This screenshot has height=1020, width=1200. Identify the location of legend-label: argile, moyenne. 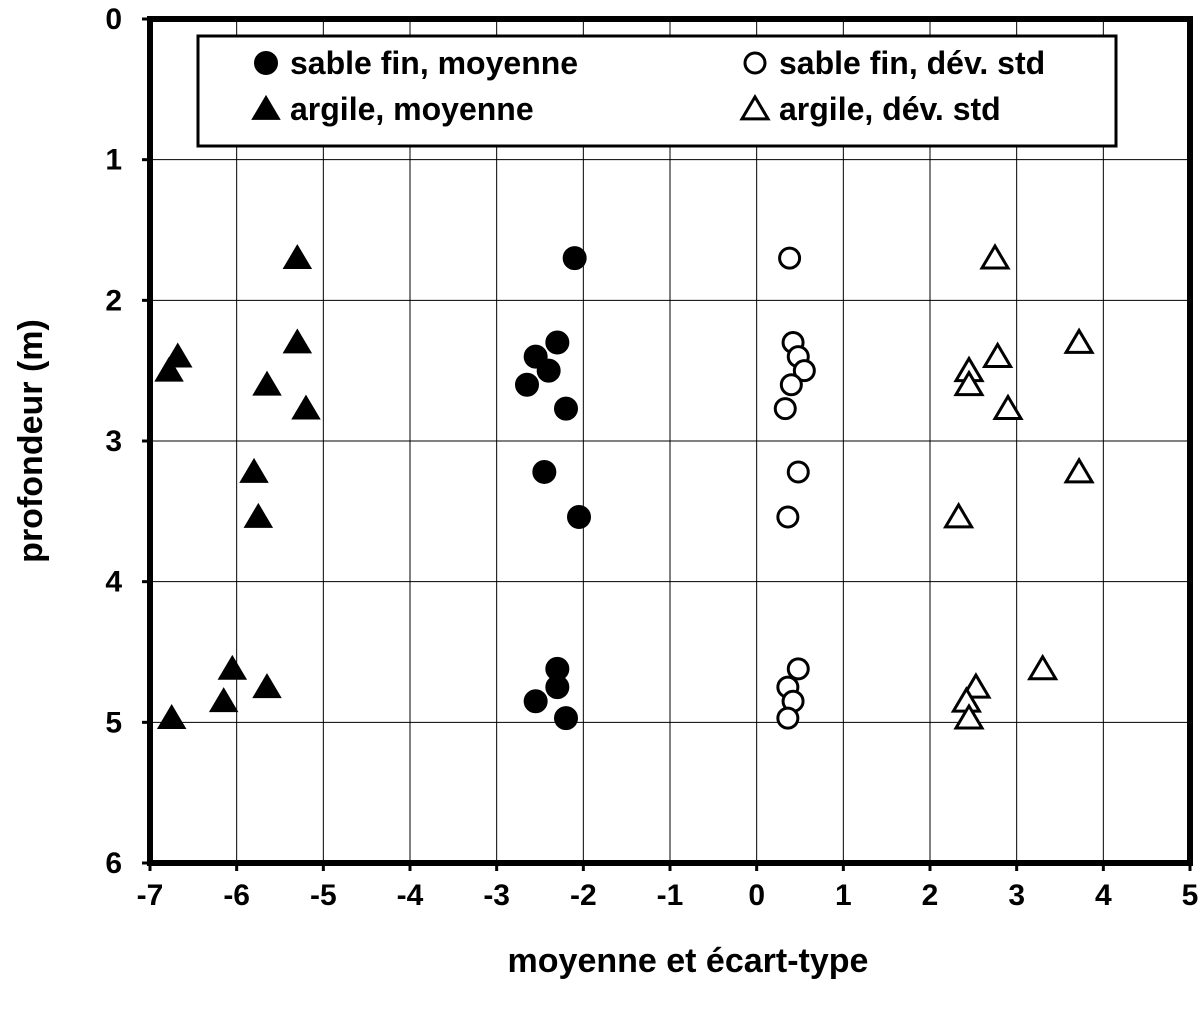
(412, 109).